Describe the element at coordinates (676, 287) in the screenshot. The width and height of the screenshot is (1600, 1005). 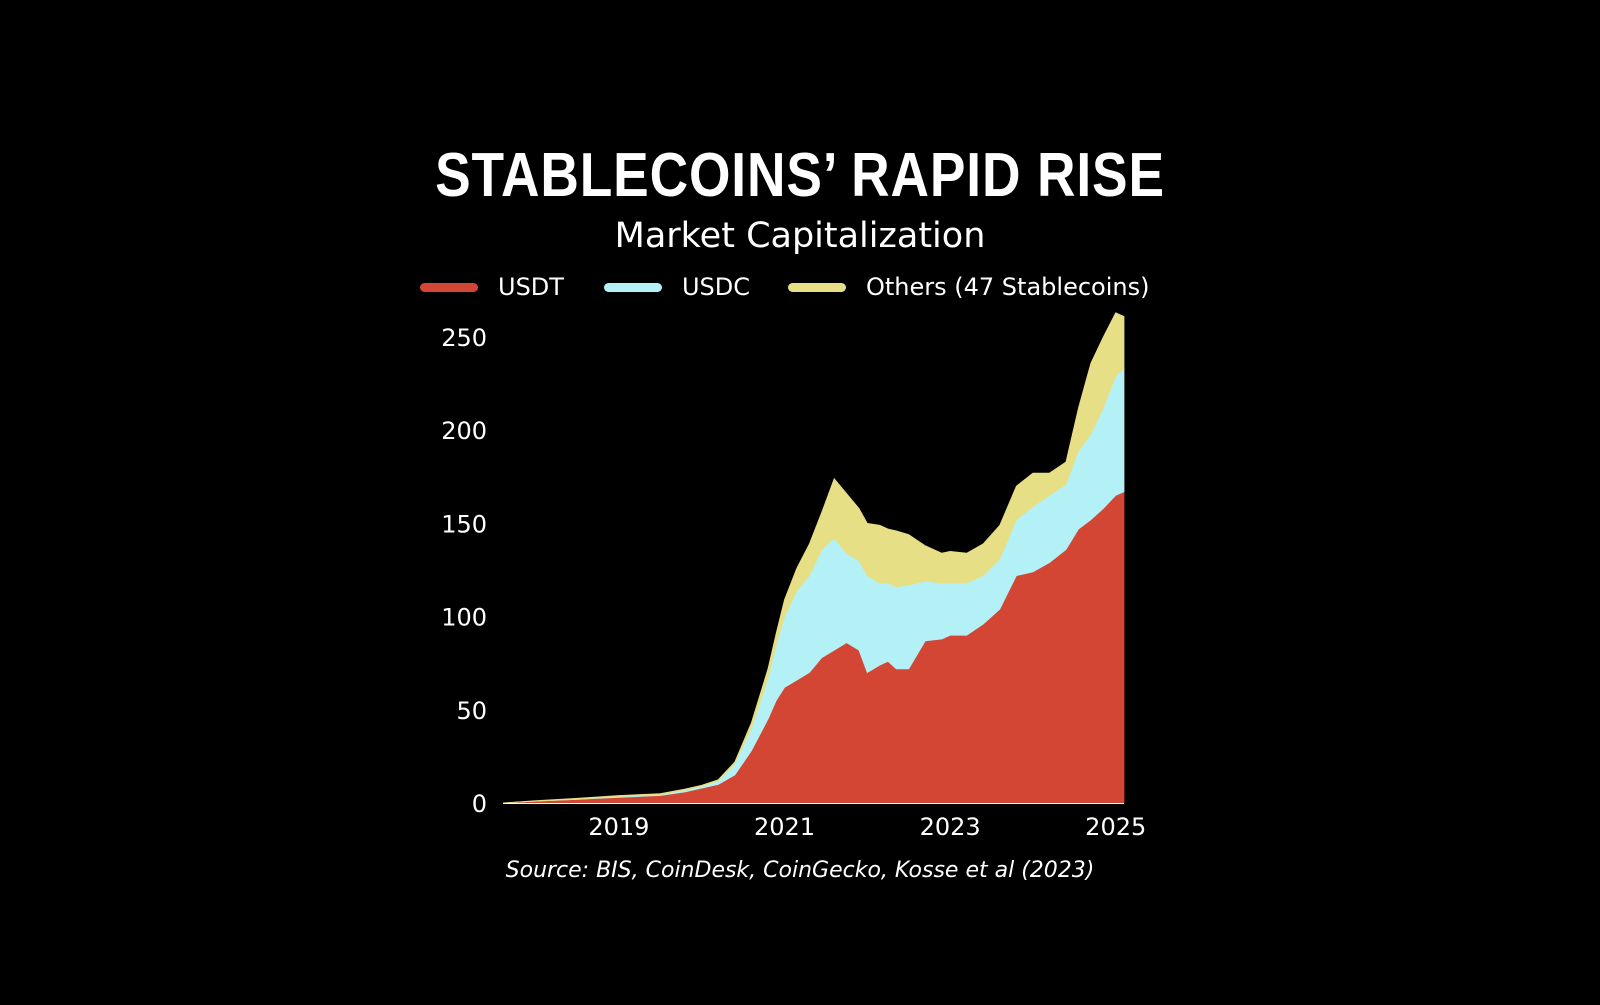
I see `legend-item-usdc: USDC` at that location.